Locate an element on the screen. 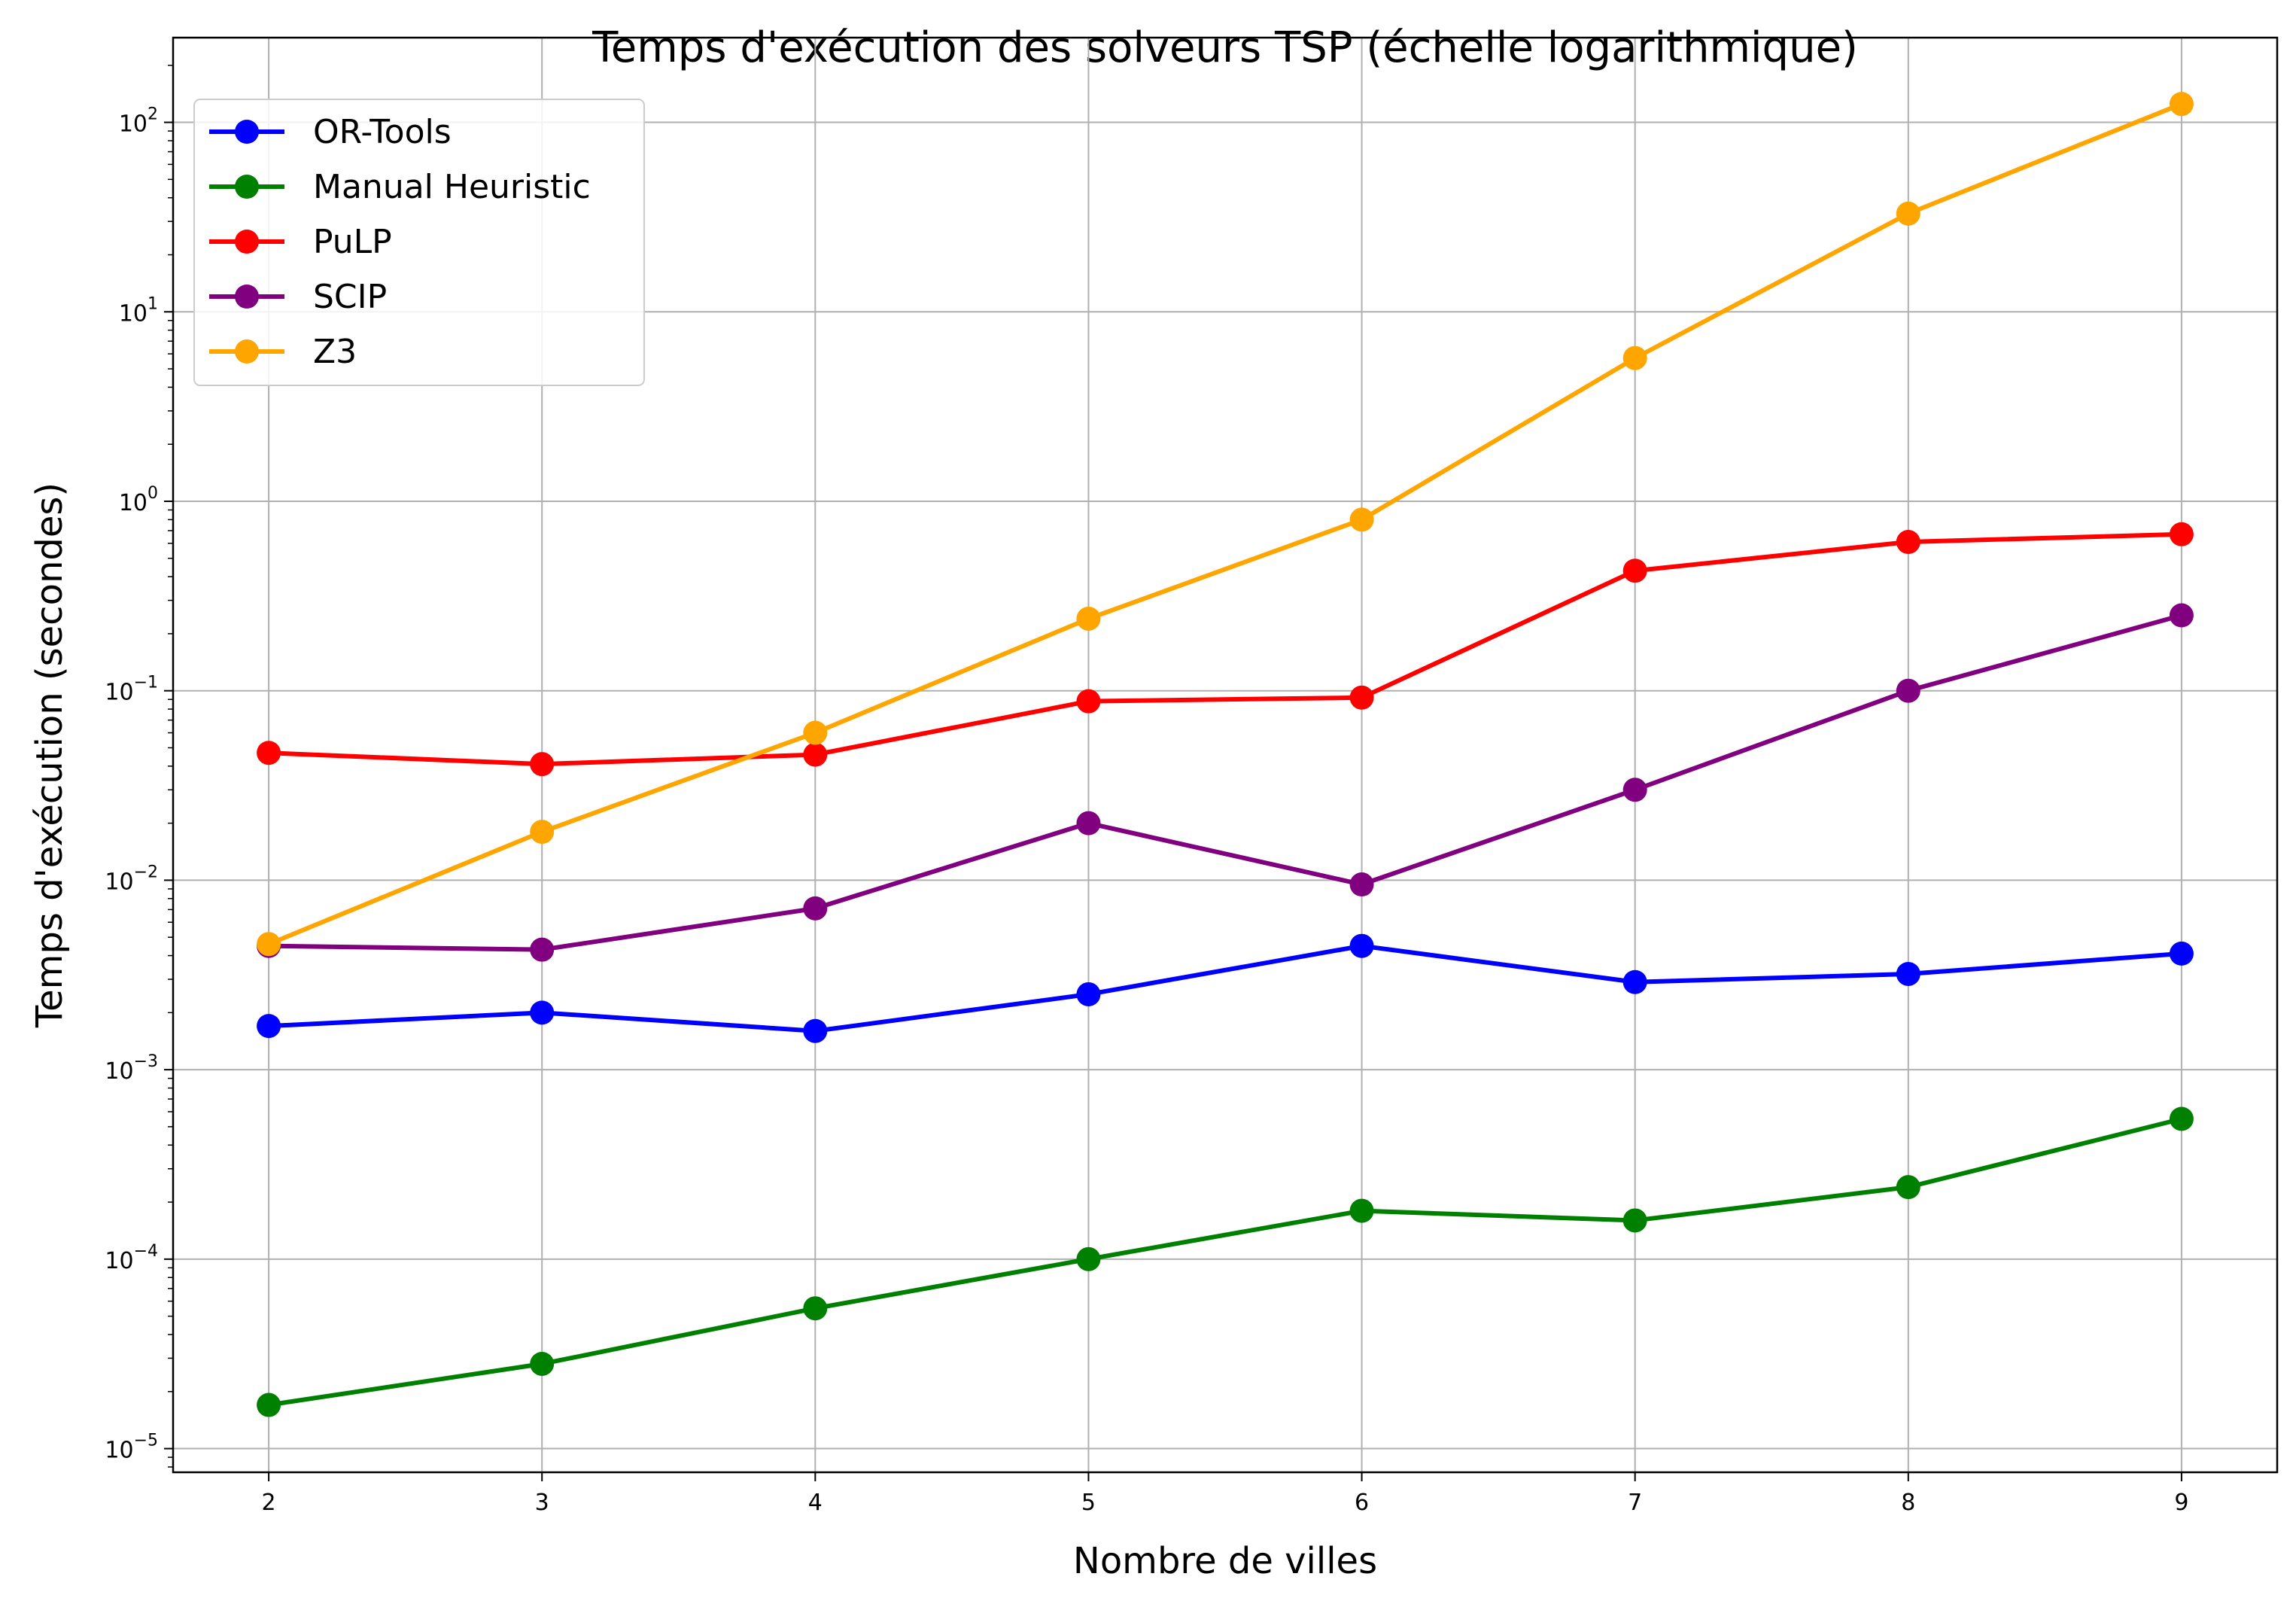 This screenshot has width=2296, height=1604. series-pulp is located at coordinates (1225, 649).